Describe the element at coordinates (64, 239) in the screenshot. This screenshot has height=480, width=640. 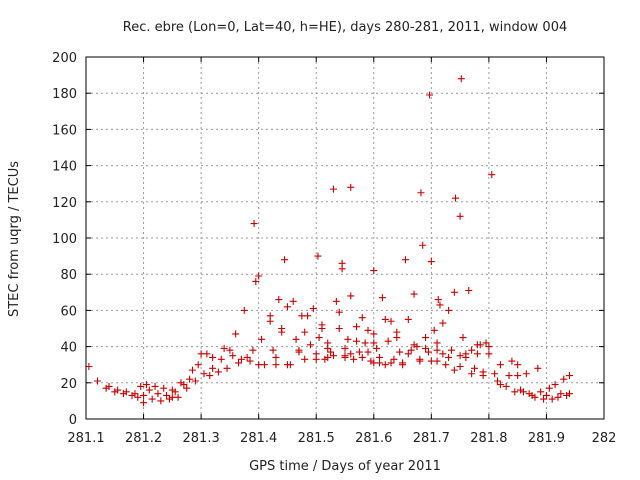
I see `y-tick-label: 100` at that location.